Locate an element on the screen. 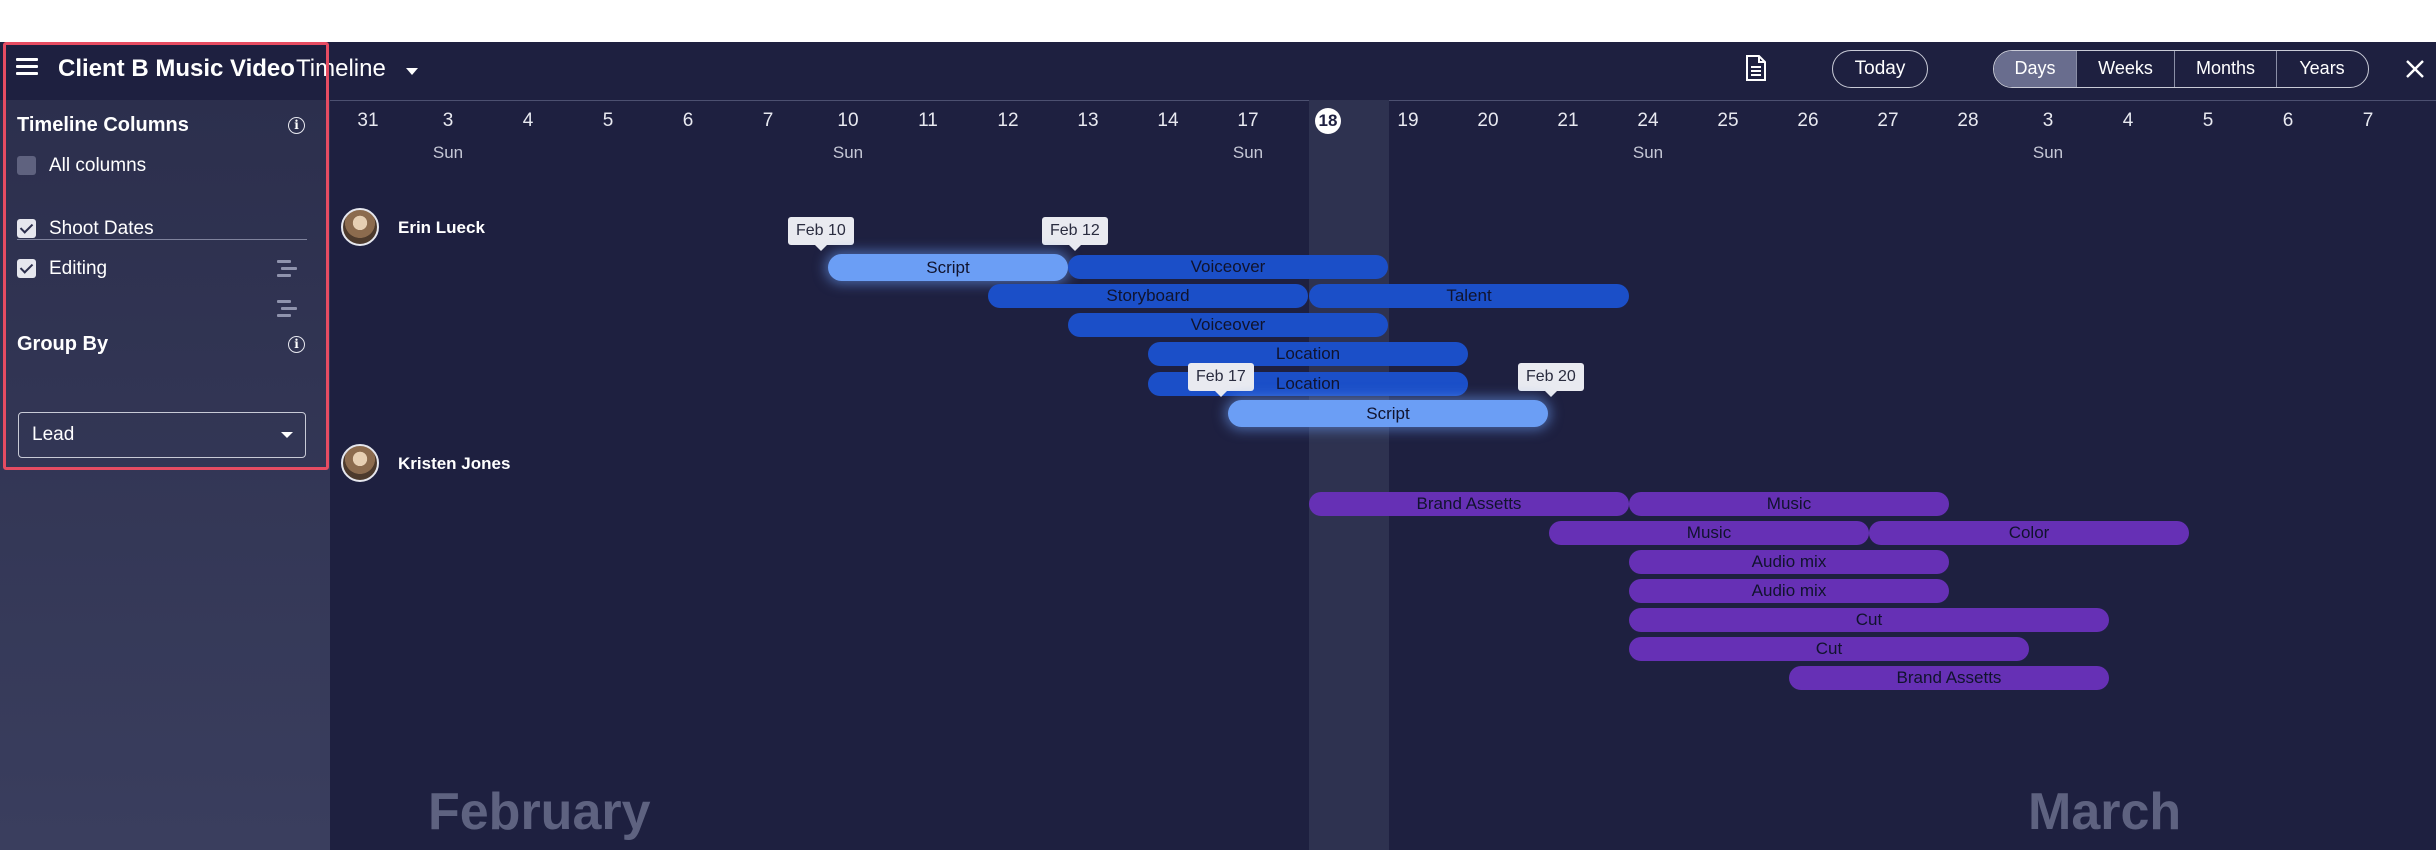 Image resolution: width=2436 pixels, height=850 pixels. date-label: 26 is located at coordinates (1808, 120).